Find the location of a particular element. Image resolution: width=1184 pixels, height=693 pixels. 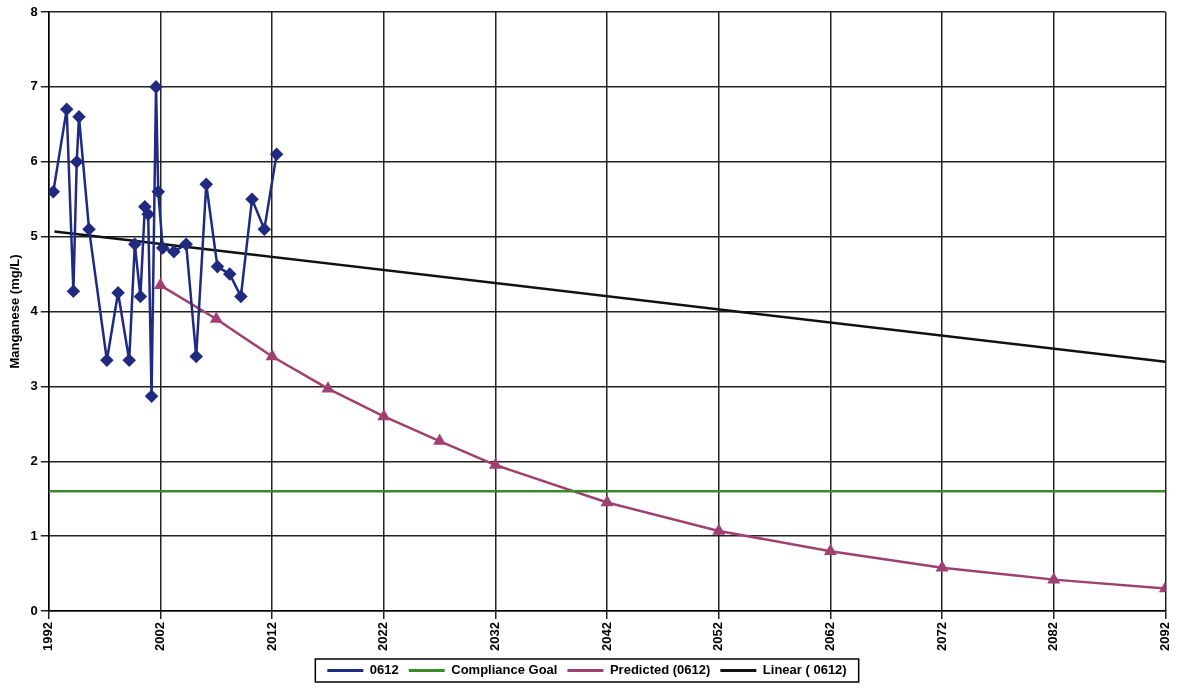

x-tick-label: 2072 is located at coordinates (941, 636).